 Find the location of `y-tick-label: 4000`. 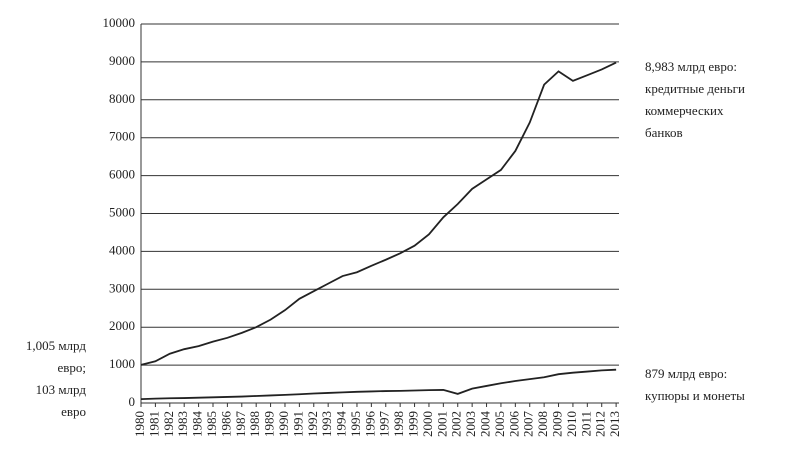

y-tick-label: 4000 is located at coordinates (122, 249).